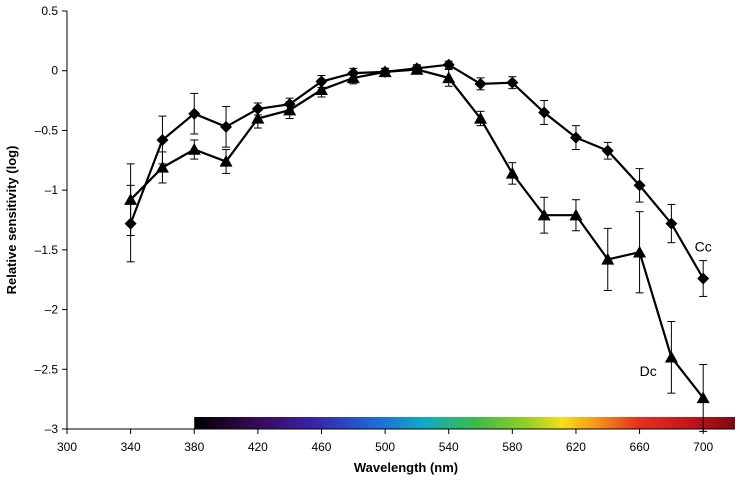  Describe the element at coordinates (47, 130) in the screenshot. I see `y-tick-label: –0.5` at that location.